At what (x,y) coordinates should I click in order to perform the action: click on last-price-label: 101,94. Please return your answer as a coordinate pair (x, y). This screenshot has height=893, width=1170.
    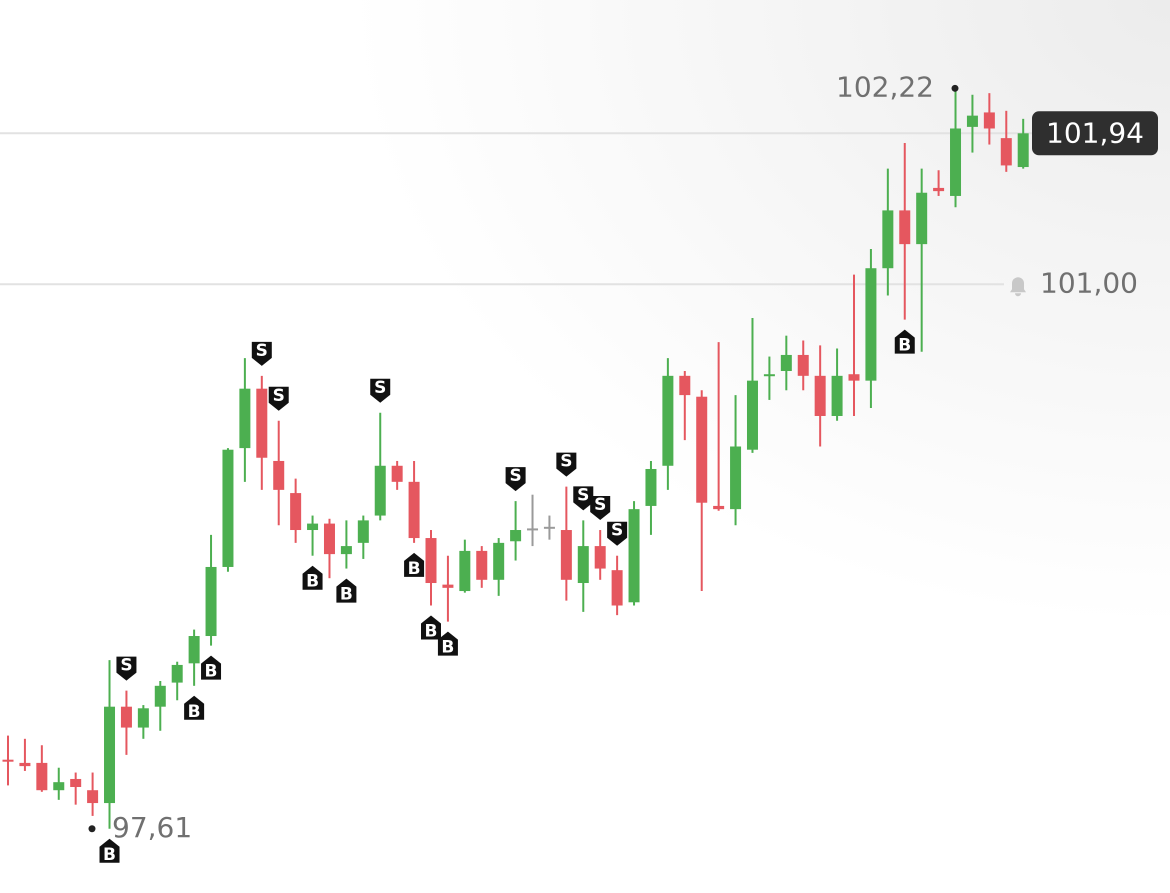
    Looking at the image, I should click on (1095, 132).